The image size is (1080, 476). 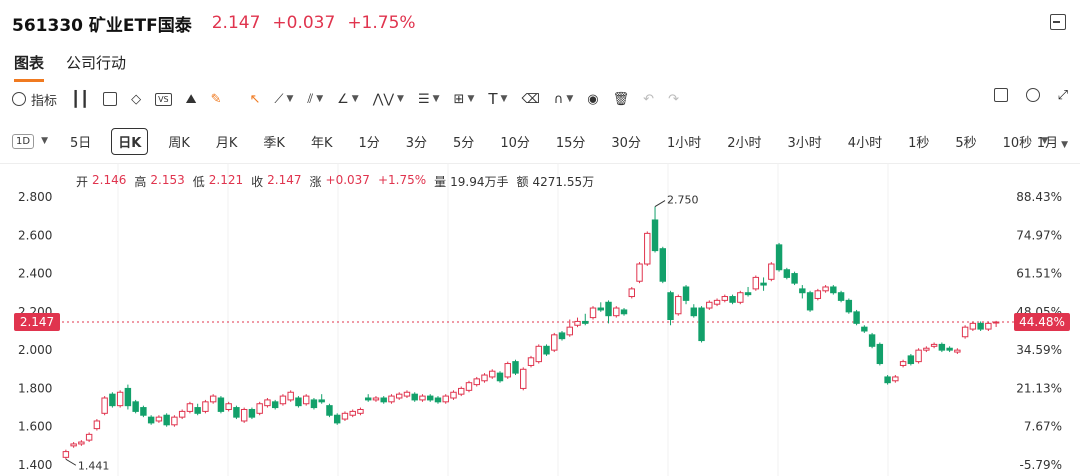 I want to click on candle-type-button: ┃┃, so click(x=80, y=99).